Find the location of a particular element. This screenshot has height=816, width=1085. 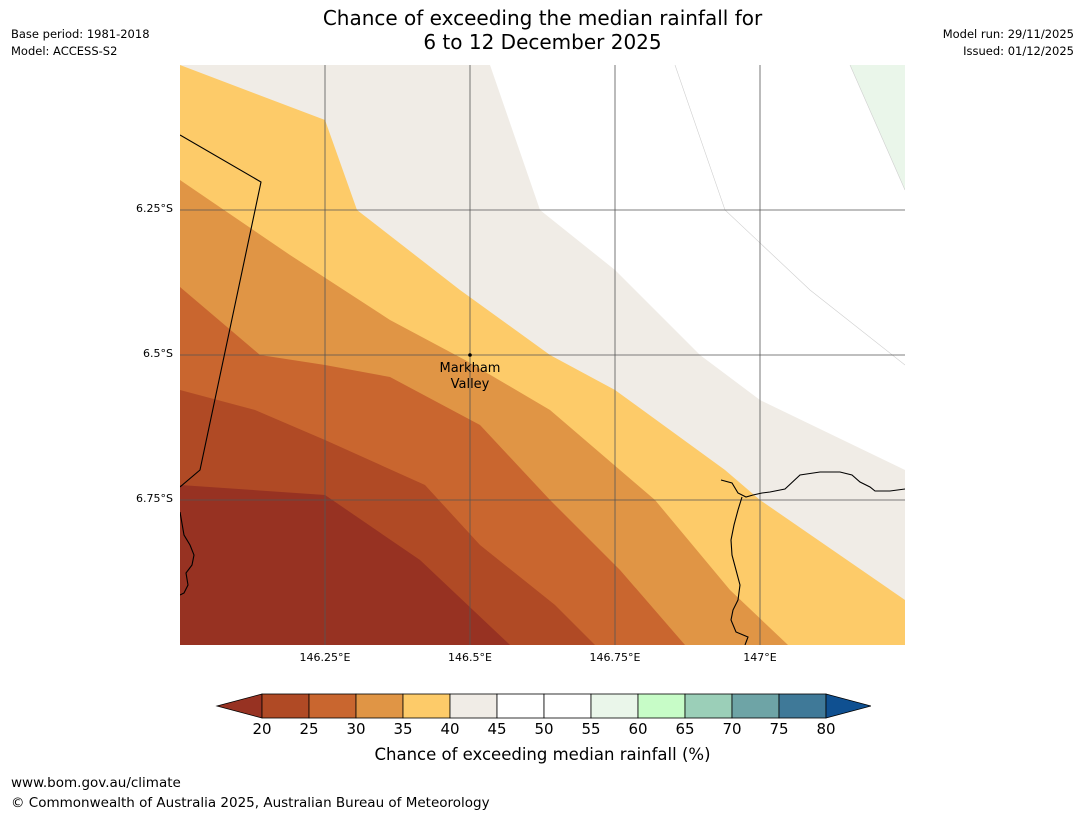

colorbar is located at coordinates (543, 706).